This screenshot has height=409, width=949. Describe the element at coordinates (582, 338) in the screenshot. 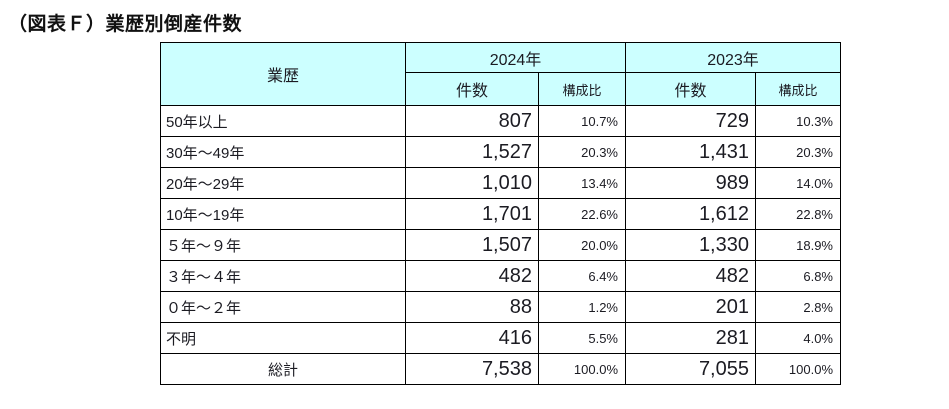

I see `share-2024: 5.5%` at that location.